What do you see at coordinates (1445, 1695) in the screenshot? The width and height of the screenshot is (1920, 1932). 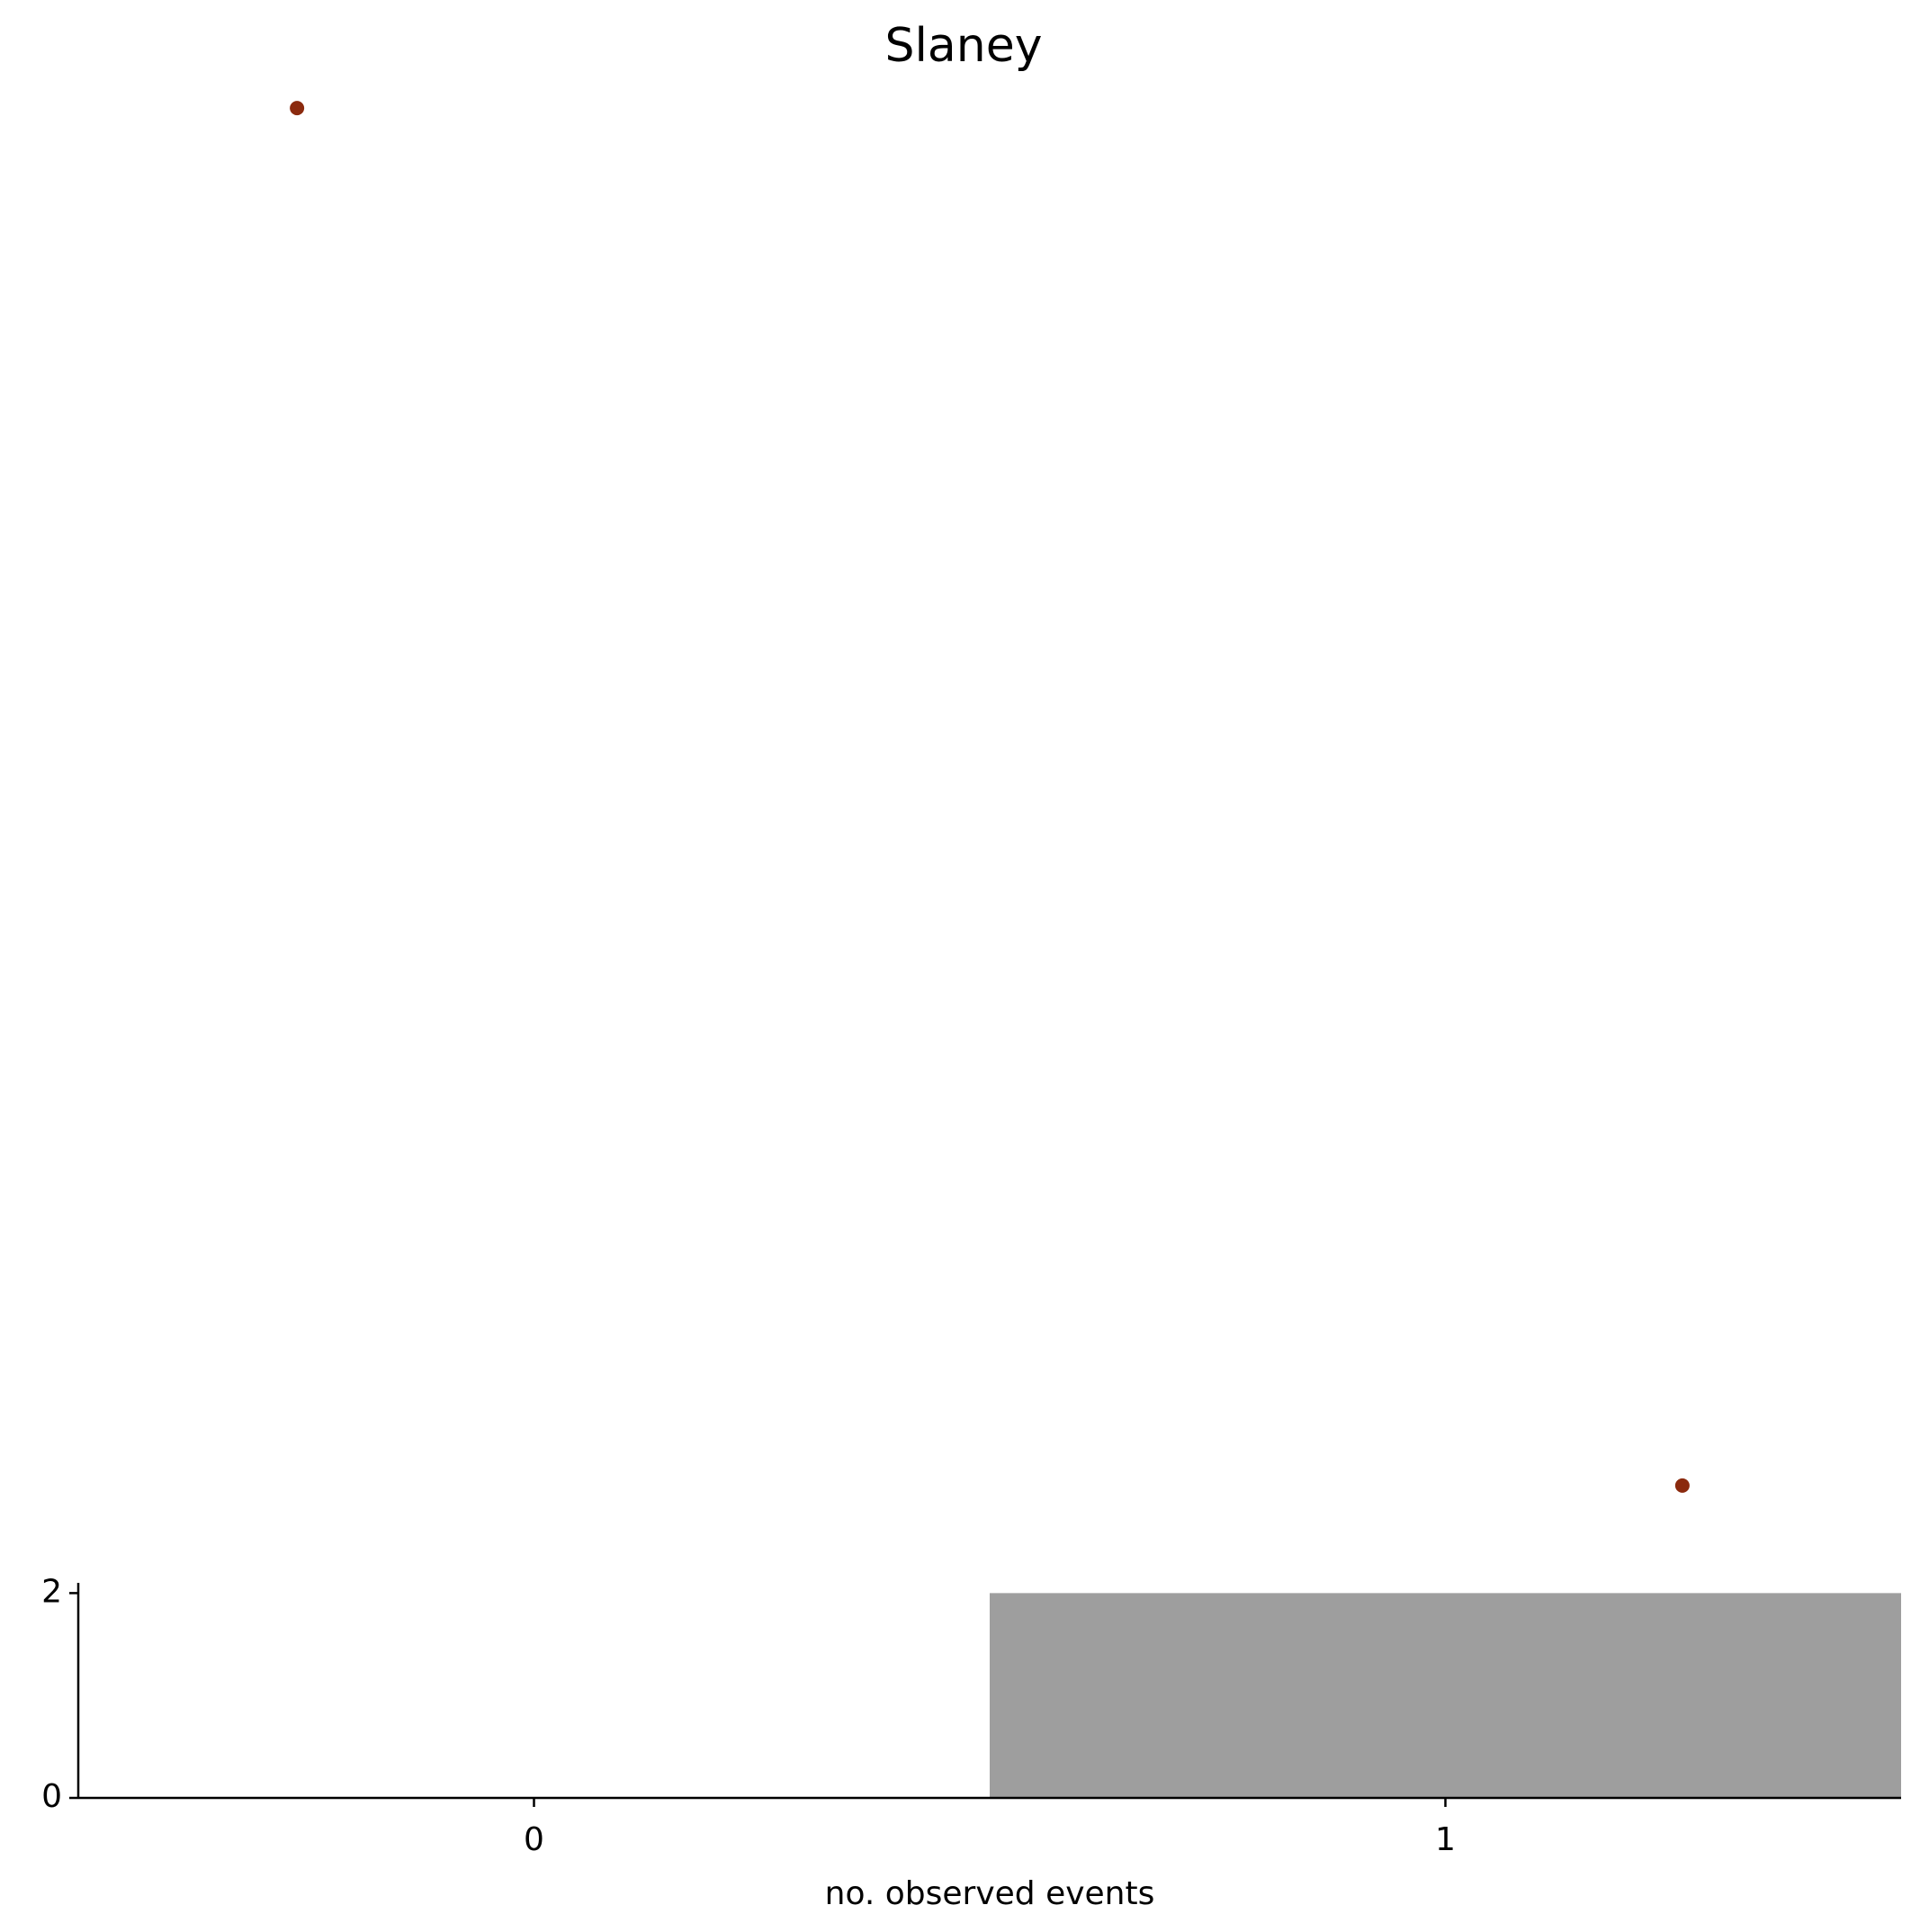 I see `bar` at bounding box center [1445, 1695].